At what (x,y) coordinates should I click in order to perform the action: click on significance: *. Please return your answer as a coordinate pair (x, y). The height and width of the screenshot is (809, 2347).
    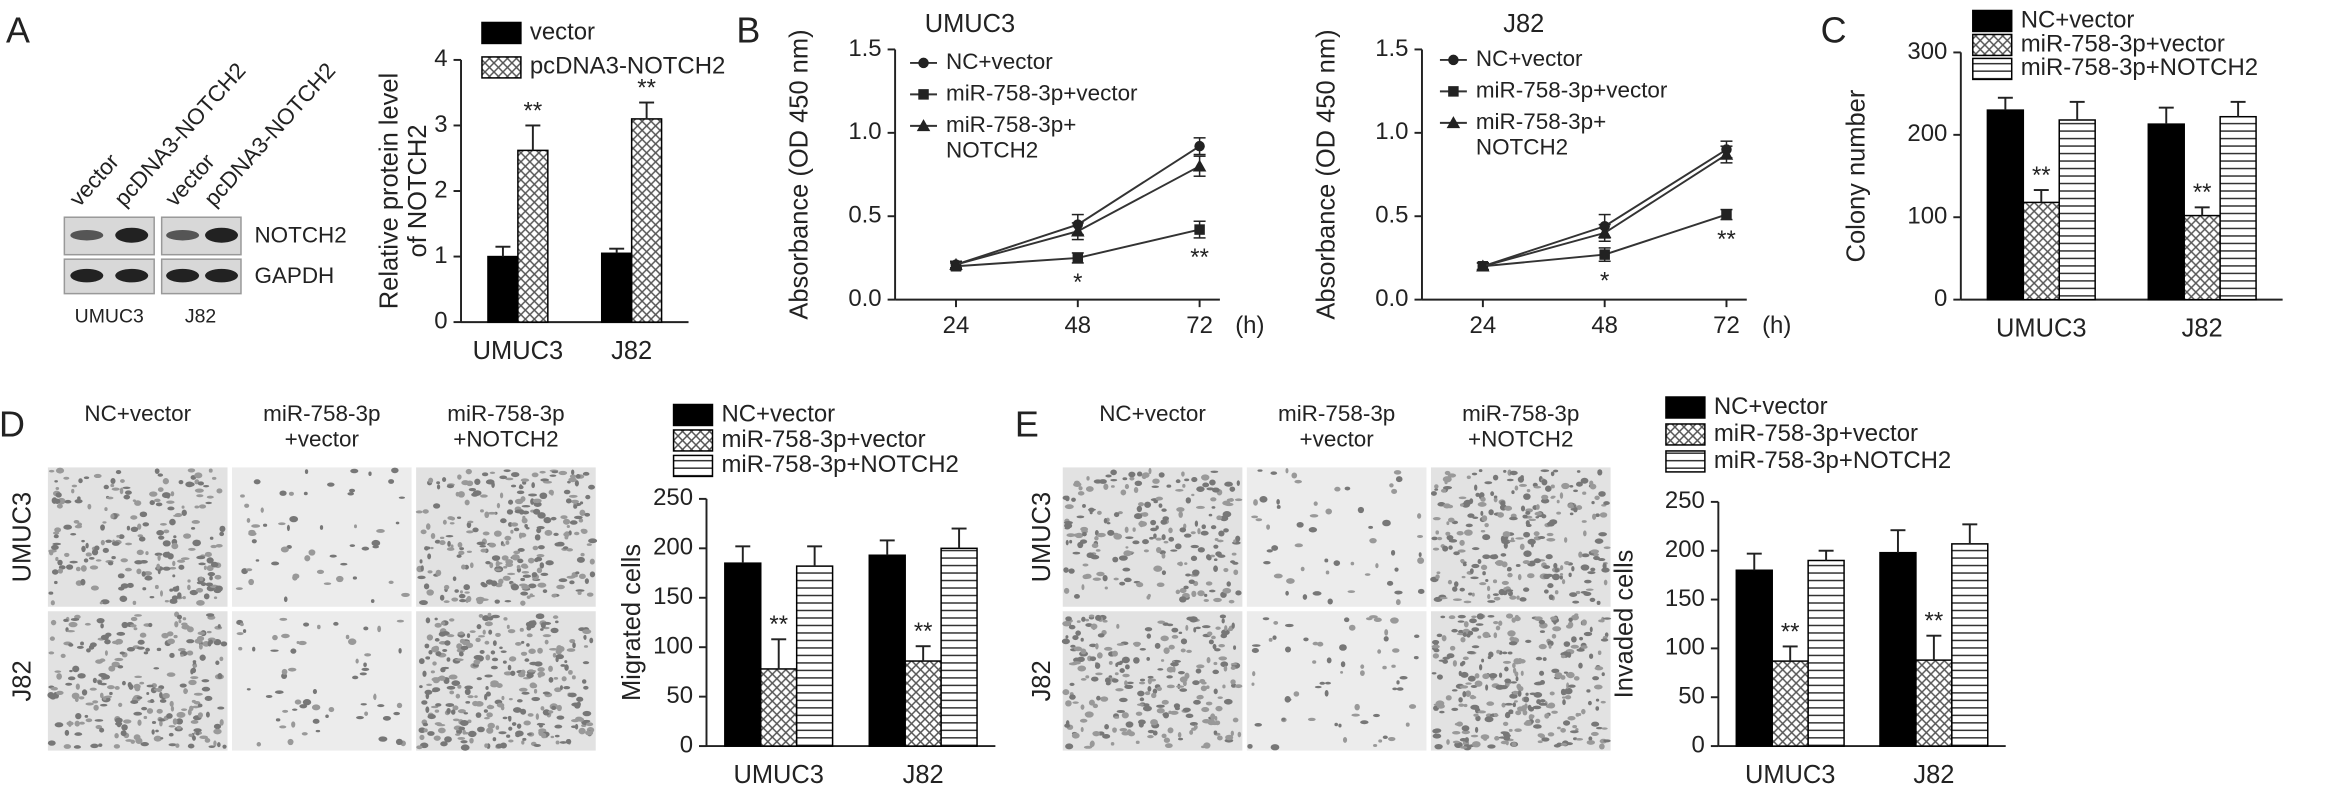
    Looking at the image, I should click on (1604, 281).